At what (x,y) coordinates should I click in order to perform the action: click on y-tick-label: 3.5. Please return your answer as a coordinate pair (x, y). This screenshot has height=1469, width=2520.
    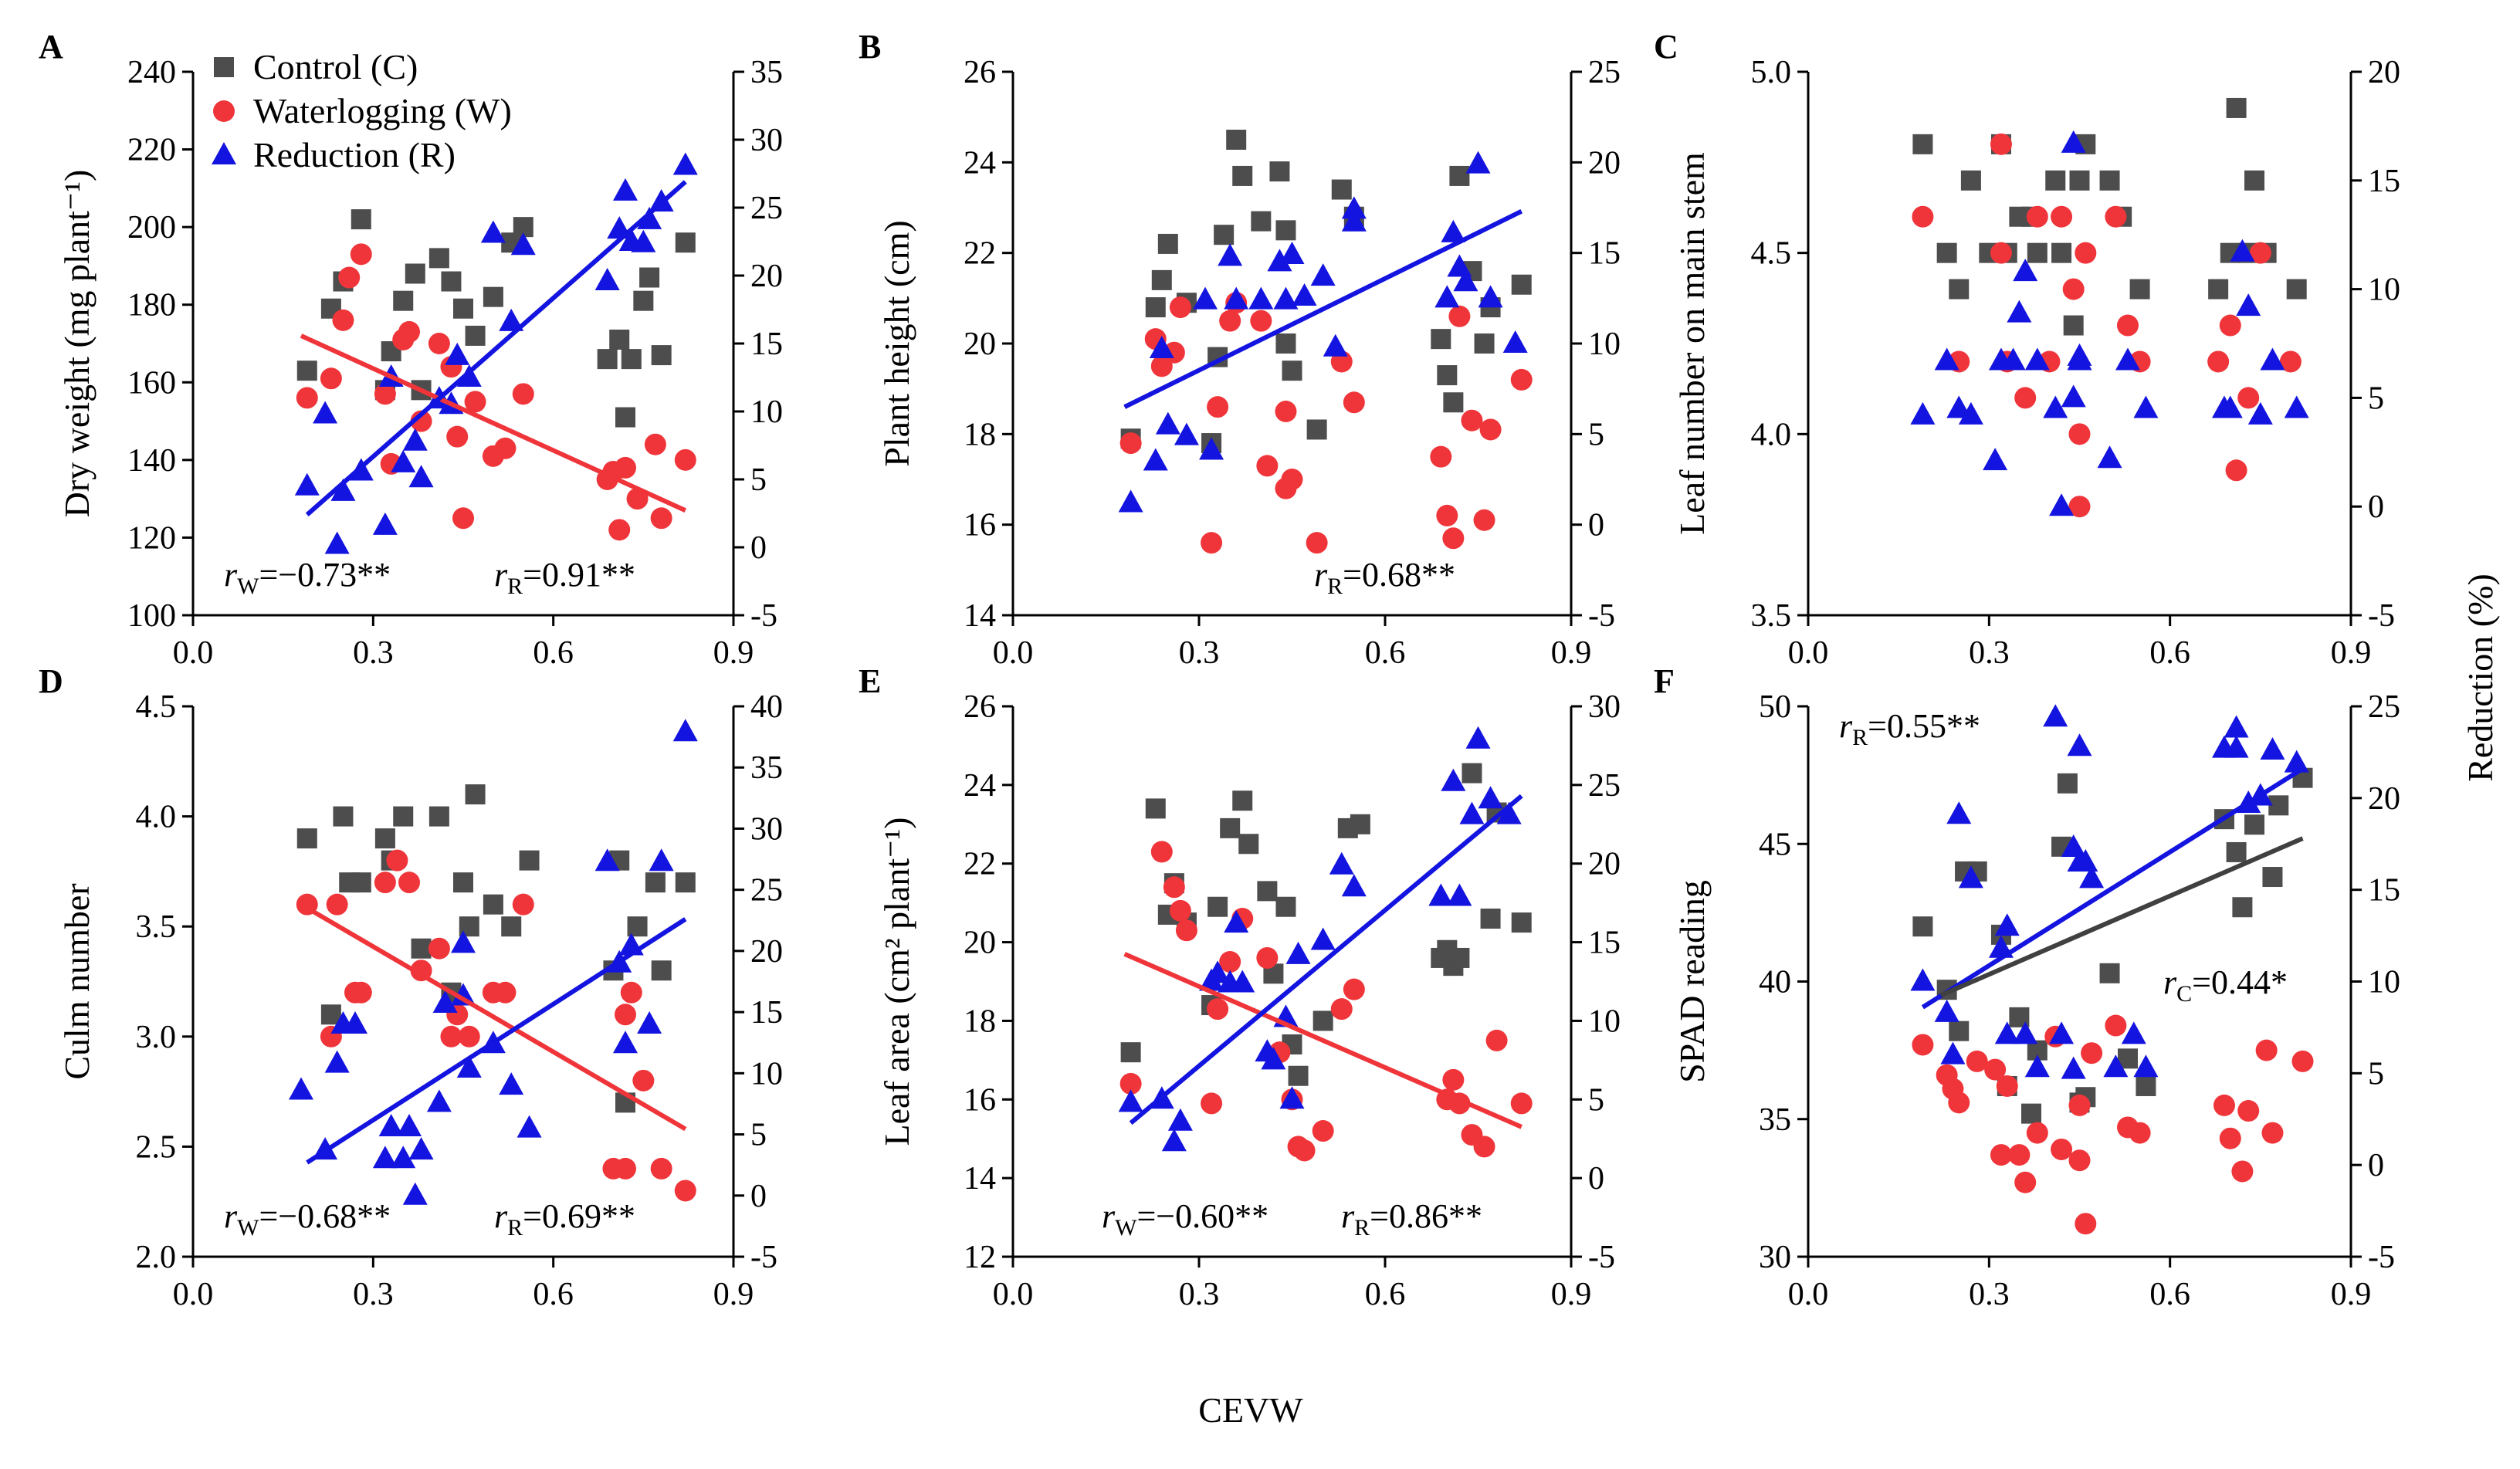
    Looking at the image, I should click on (1772, 616).